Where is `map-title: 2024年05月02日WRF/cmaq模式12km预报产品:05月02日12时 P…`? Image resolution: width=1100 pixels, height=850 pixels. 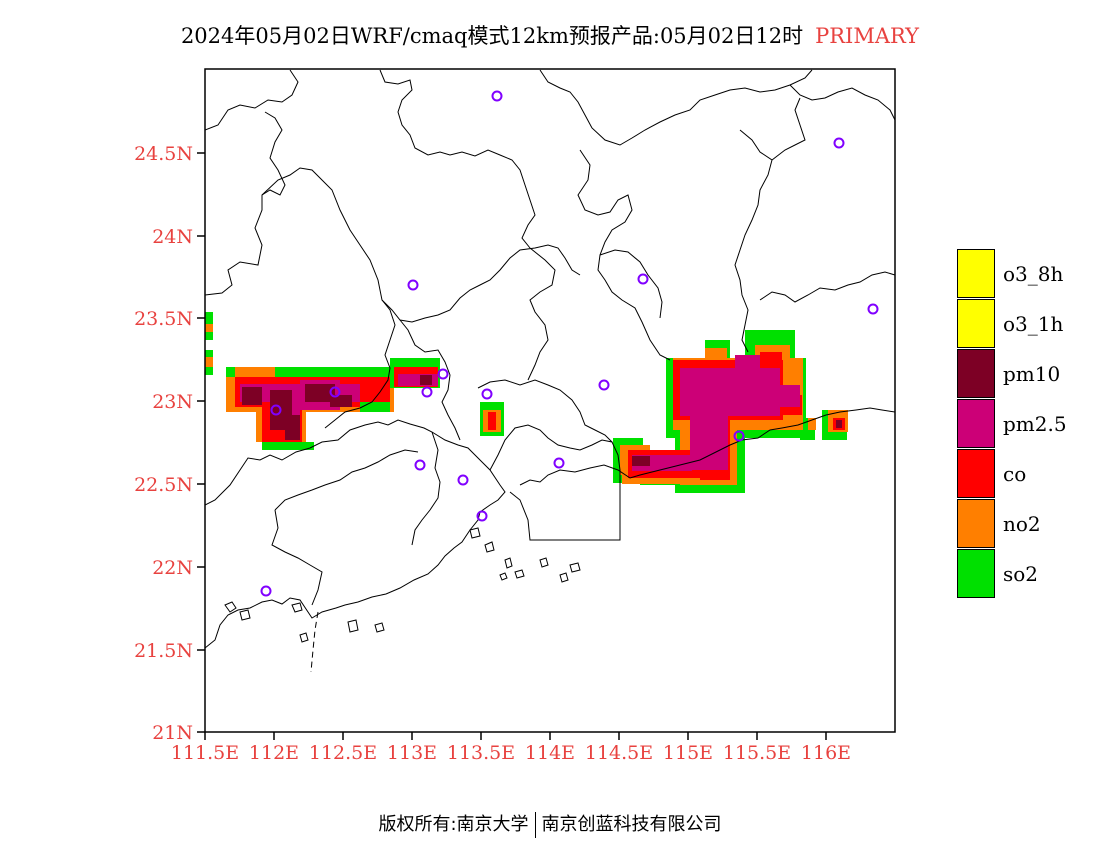
map-title: 2024年05月02日WRF/cmaq模式12km预报产品:05月02日12时 P… is located at coordinates (550, 35).